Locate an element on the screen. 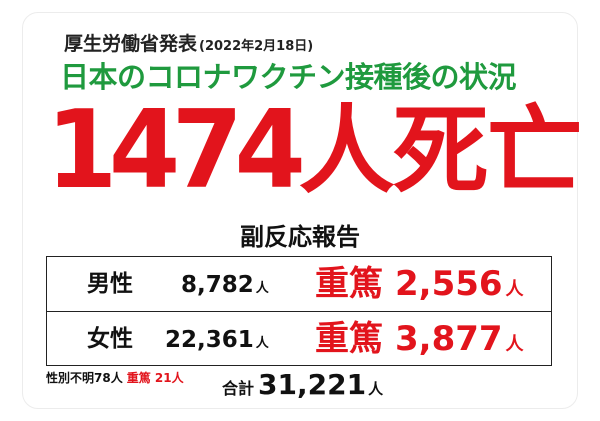  unknown-sex-note: 性別不明78人 重篤 21人 is located at coordinates (115, 378).